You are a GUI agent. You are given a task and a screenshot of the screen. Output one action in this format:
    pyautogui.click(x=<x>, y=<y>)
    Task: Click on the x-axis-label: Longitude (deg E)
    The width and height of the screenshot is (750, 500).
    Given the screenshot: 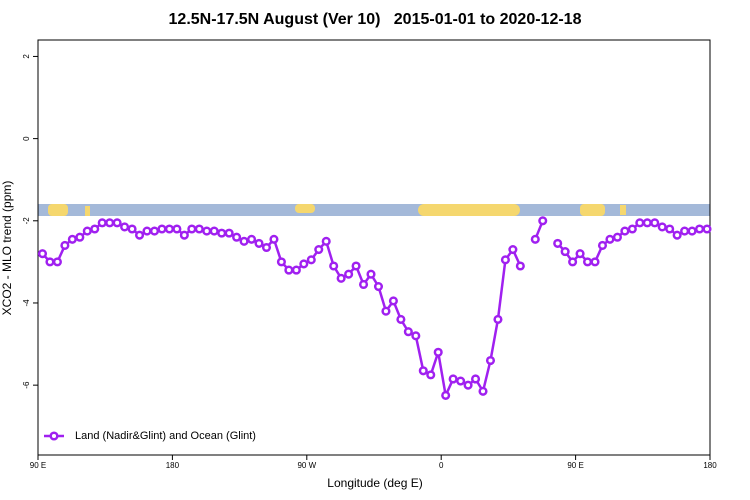 What is the action you would take?
    pyautogui.click(x=374, y=483)
    